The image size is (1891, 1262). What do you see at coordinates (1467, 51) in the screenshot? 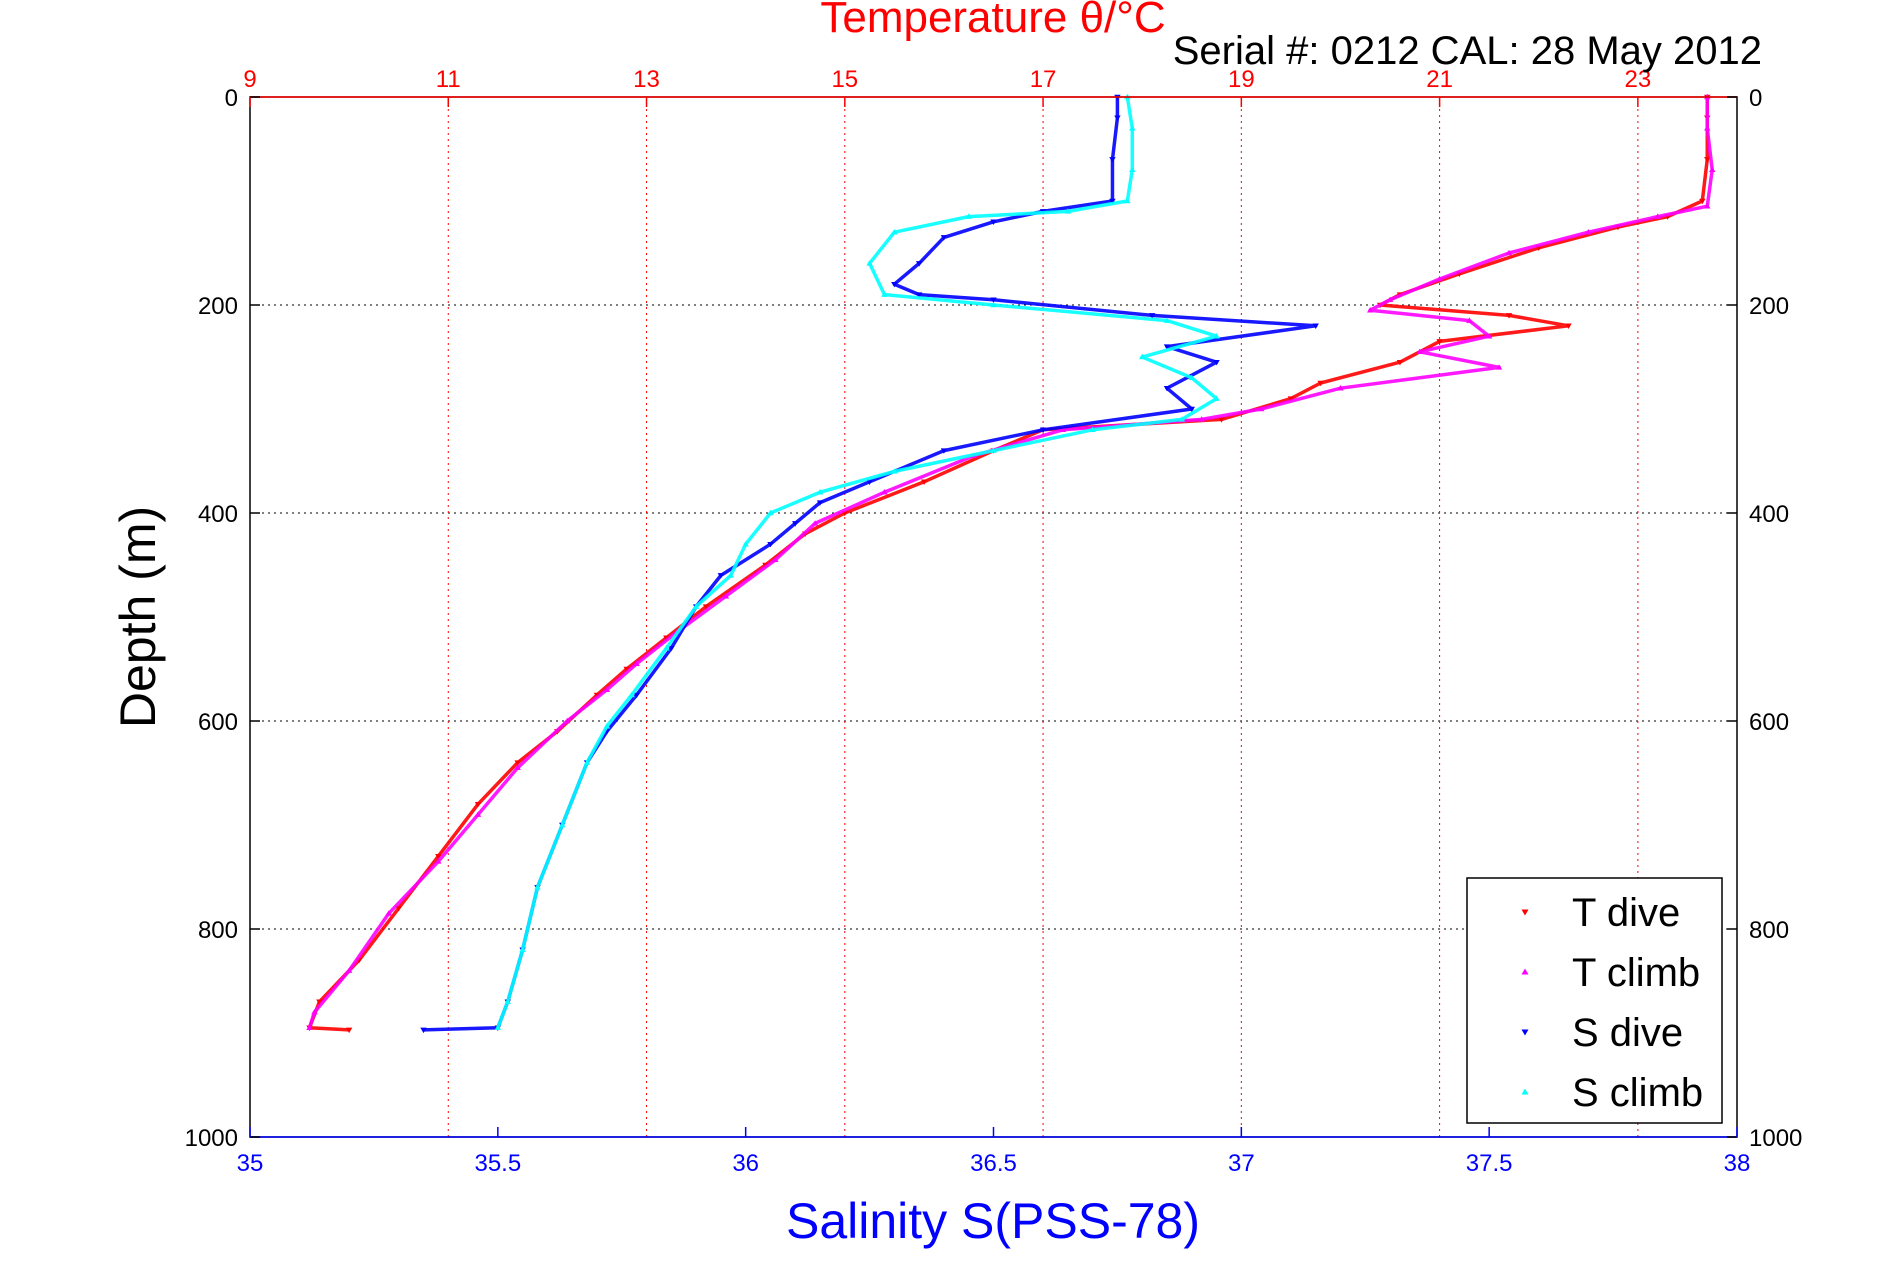
I see `serial-info: Serial #: 0212 CAL: 28 May 2012` at bounding box center [1467, 51].